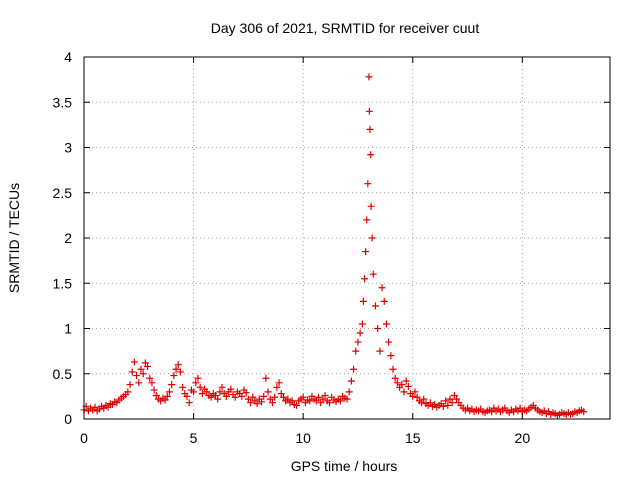 The width and height of the screenshot is (640, 480). What do you see at coordinates (63, 374) in the screenshot?
I see `y-tick-label: 0.5` at bounding box center [63, 374].